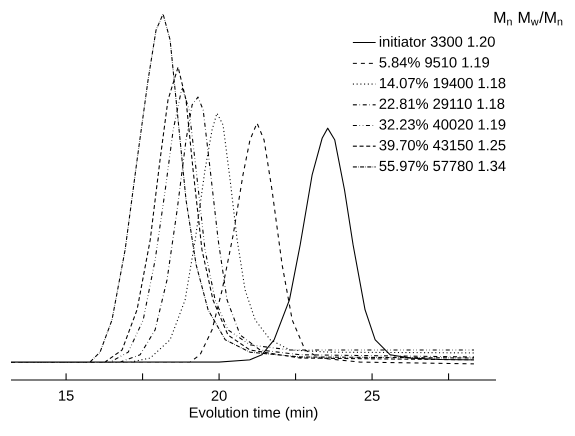 The image size is (575, 436). Describe the element at coordinates (219, 395) in the screenshot. I see `x-tick-label: 20` at that location.